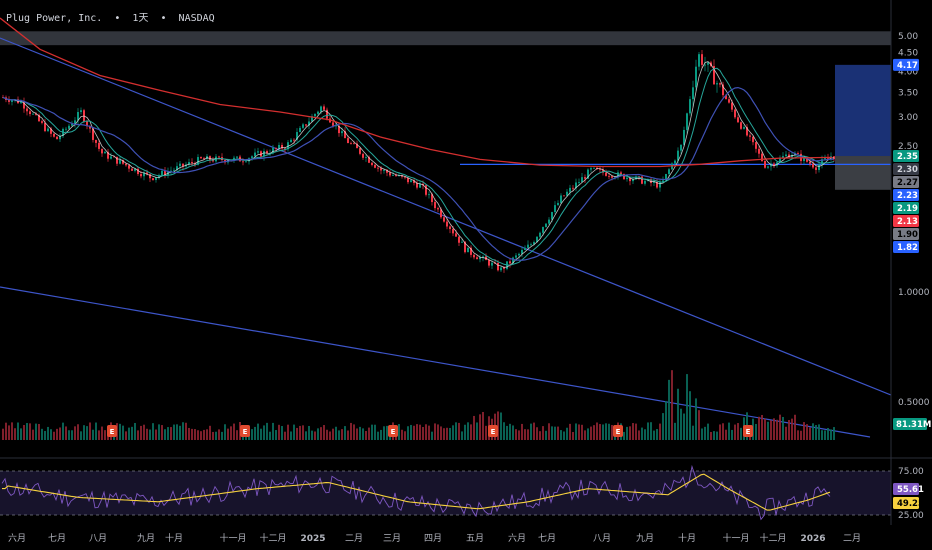  What do you see at coordinates (312, 539) in the screenshot?
I see `time-axis-label: 2025` at bounding box center [312, 539].